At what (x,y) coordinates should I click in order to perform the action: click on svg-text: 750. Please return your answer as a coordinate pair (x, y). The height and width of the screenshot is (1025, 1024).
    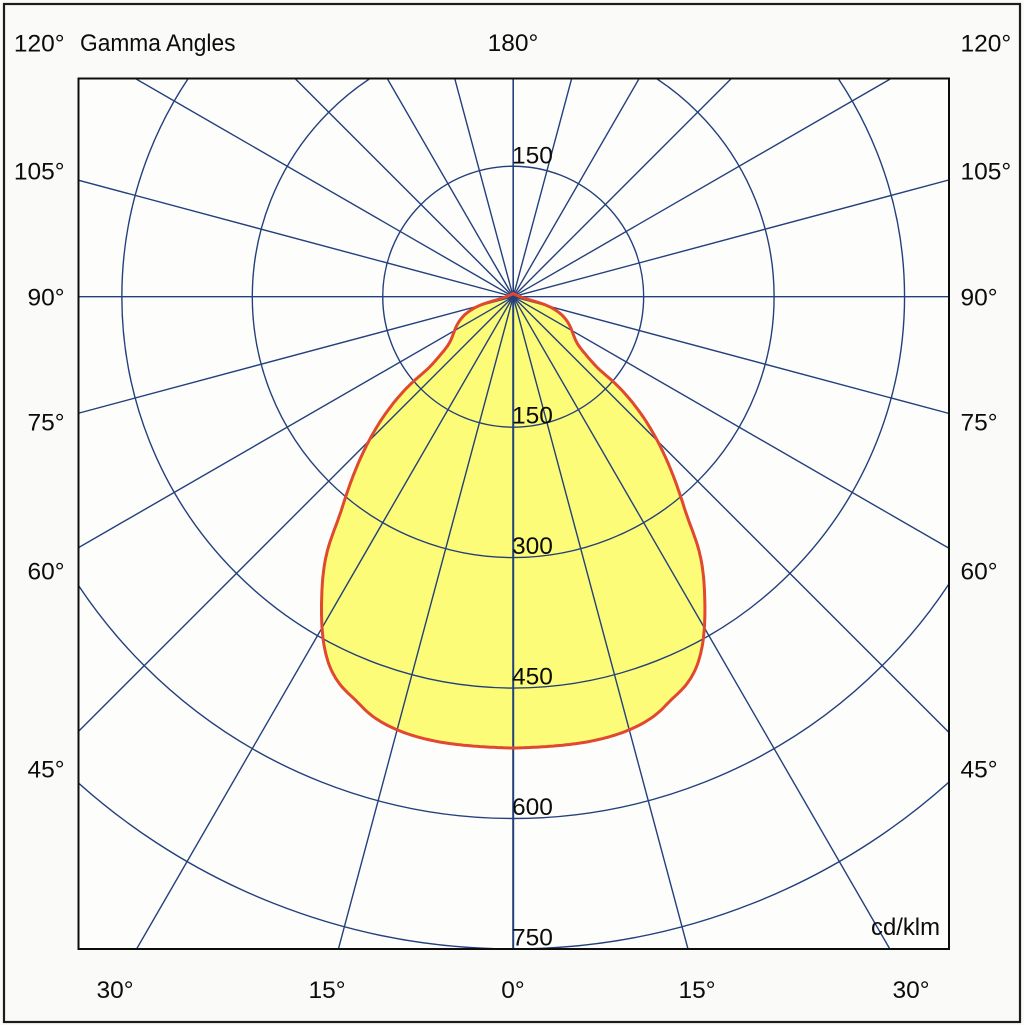
    Looking at the image, I should click on (532, 937).